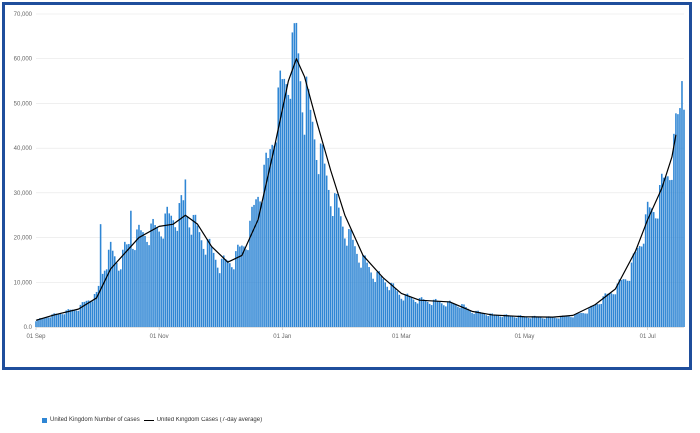 This screenshot has height=433, width=700. I want to click on x-tick-label: 01 Jan, so click(282, 337).